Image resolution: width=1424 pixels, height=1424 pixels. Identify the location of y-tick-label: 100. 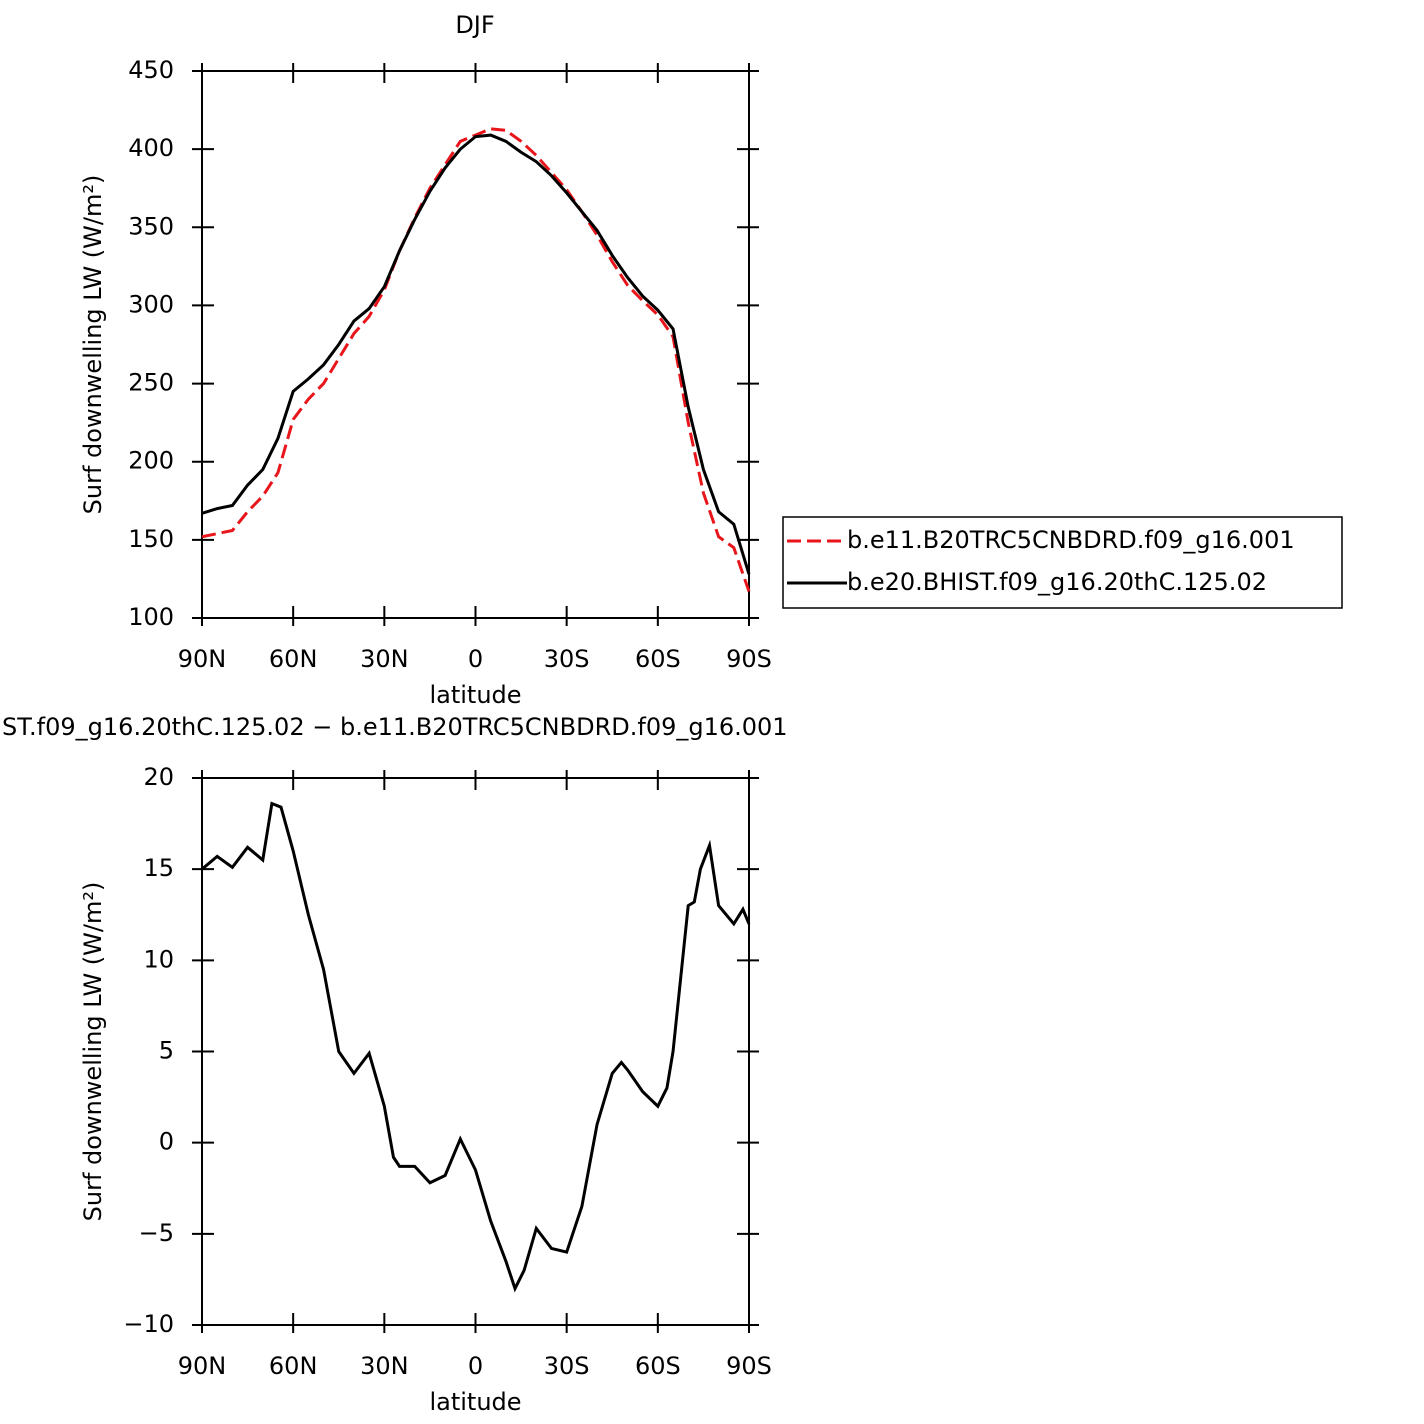
(151, 617).